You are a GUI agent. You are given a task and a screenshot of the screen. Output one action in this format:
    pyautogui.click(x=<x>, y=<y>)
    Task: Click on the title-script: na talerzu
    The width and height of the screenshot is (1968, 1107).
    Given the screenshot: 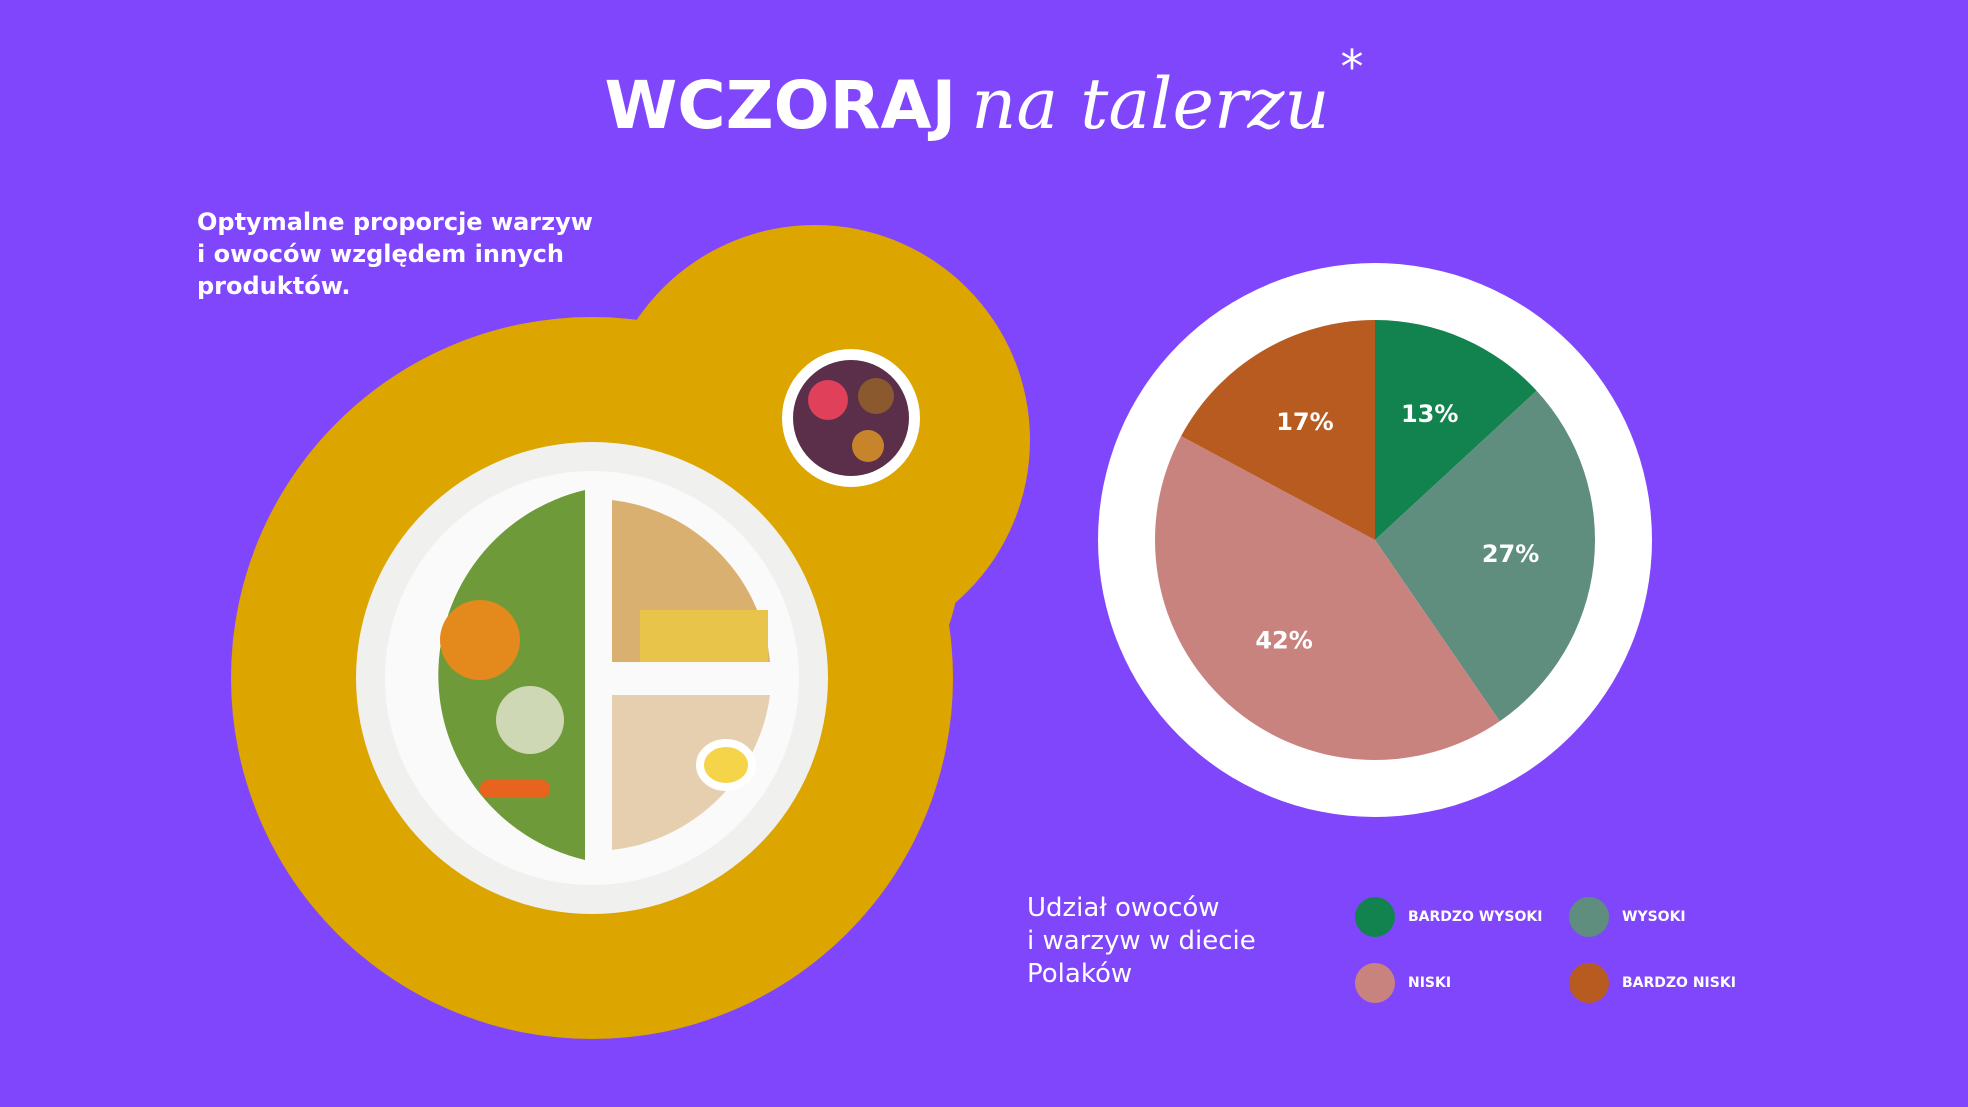 What is the action you would take?
    pyautogui.click(x=1150, y=104)
    